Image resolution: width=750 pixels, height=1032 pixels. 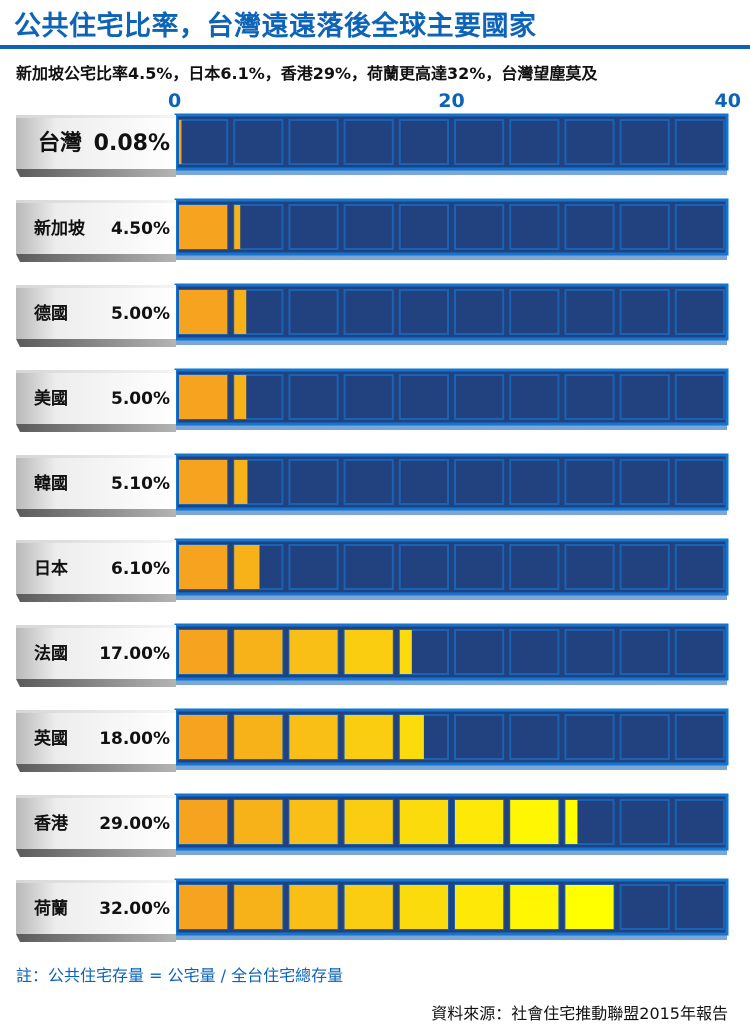 I want to click on category-label: 韓國, so click(x=51, y=483).